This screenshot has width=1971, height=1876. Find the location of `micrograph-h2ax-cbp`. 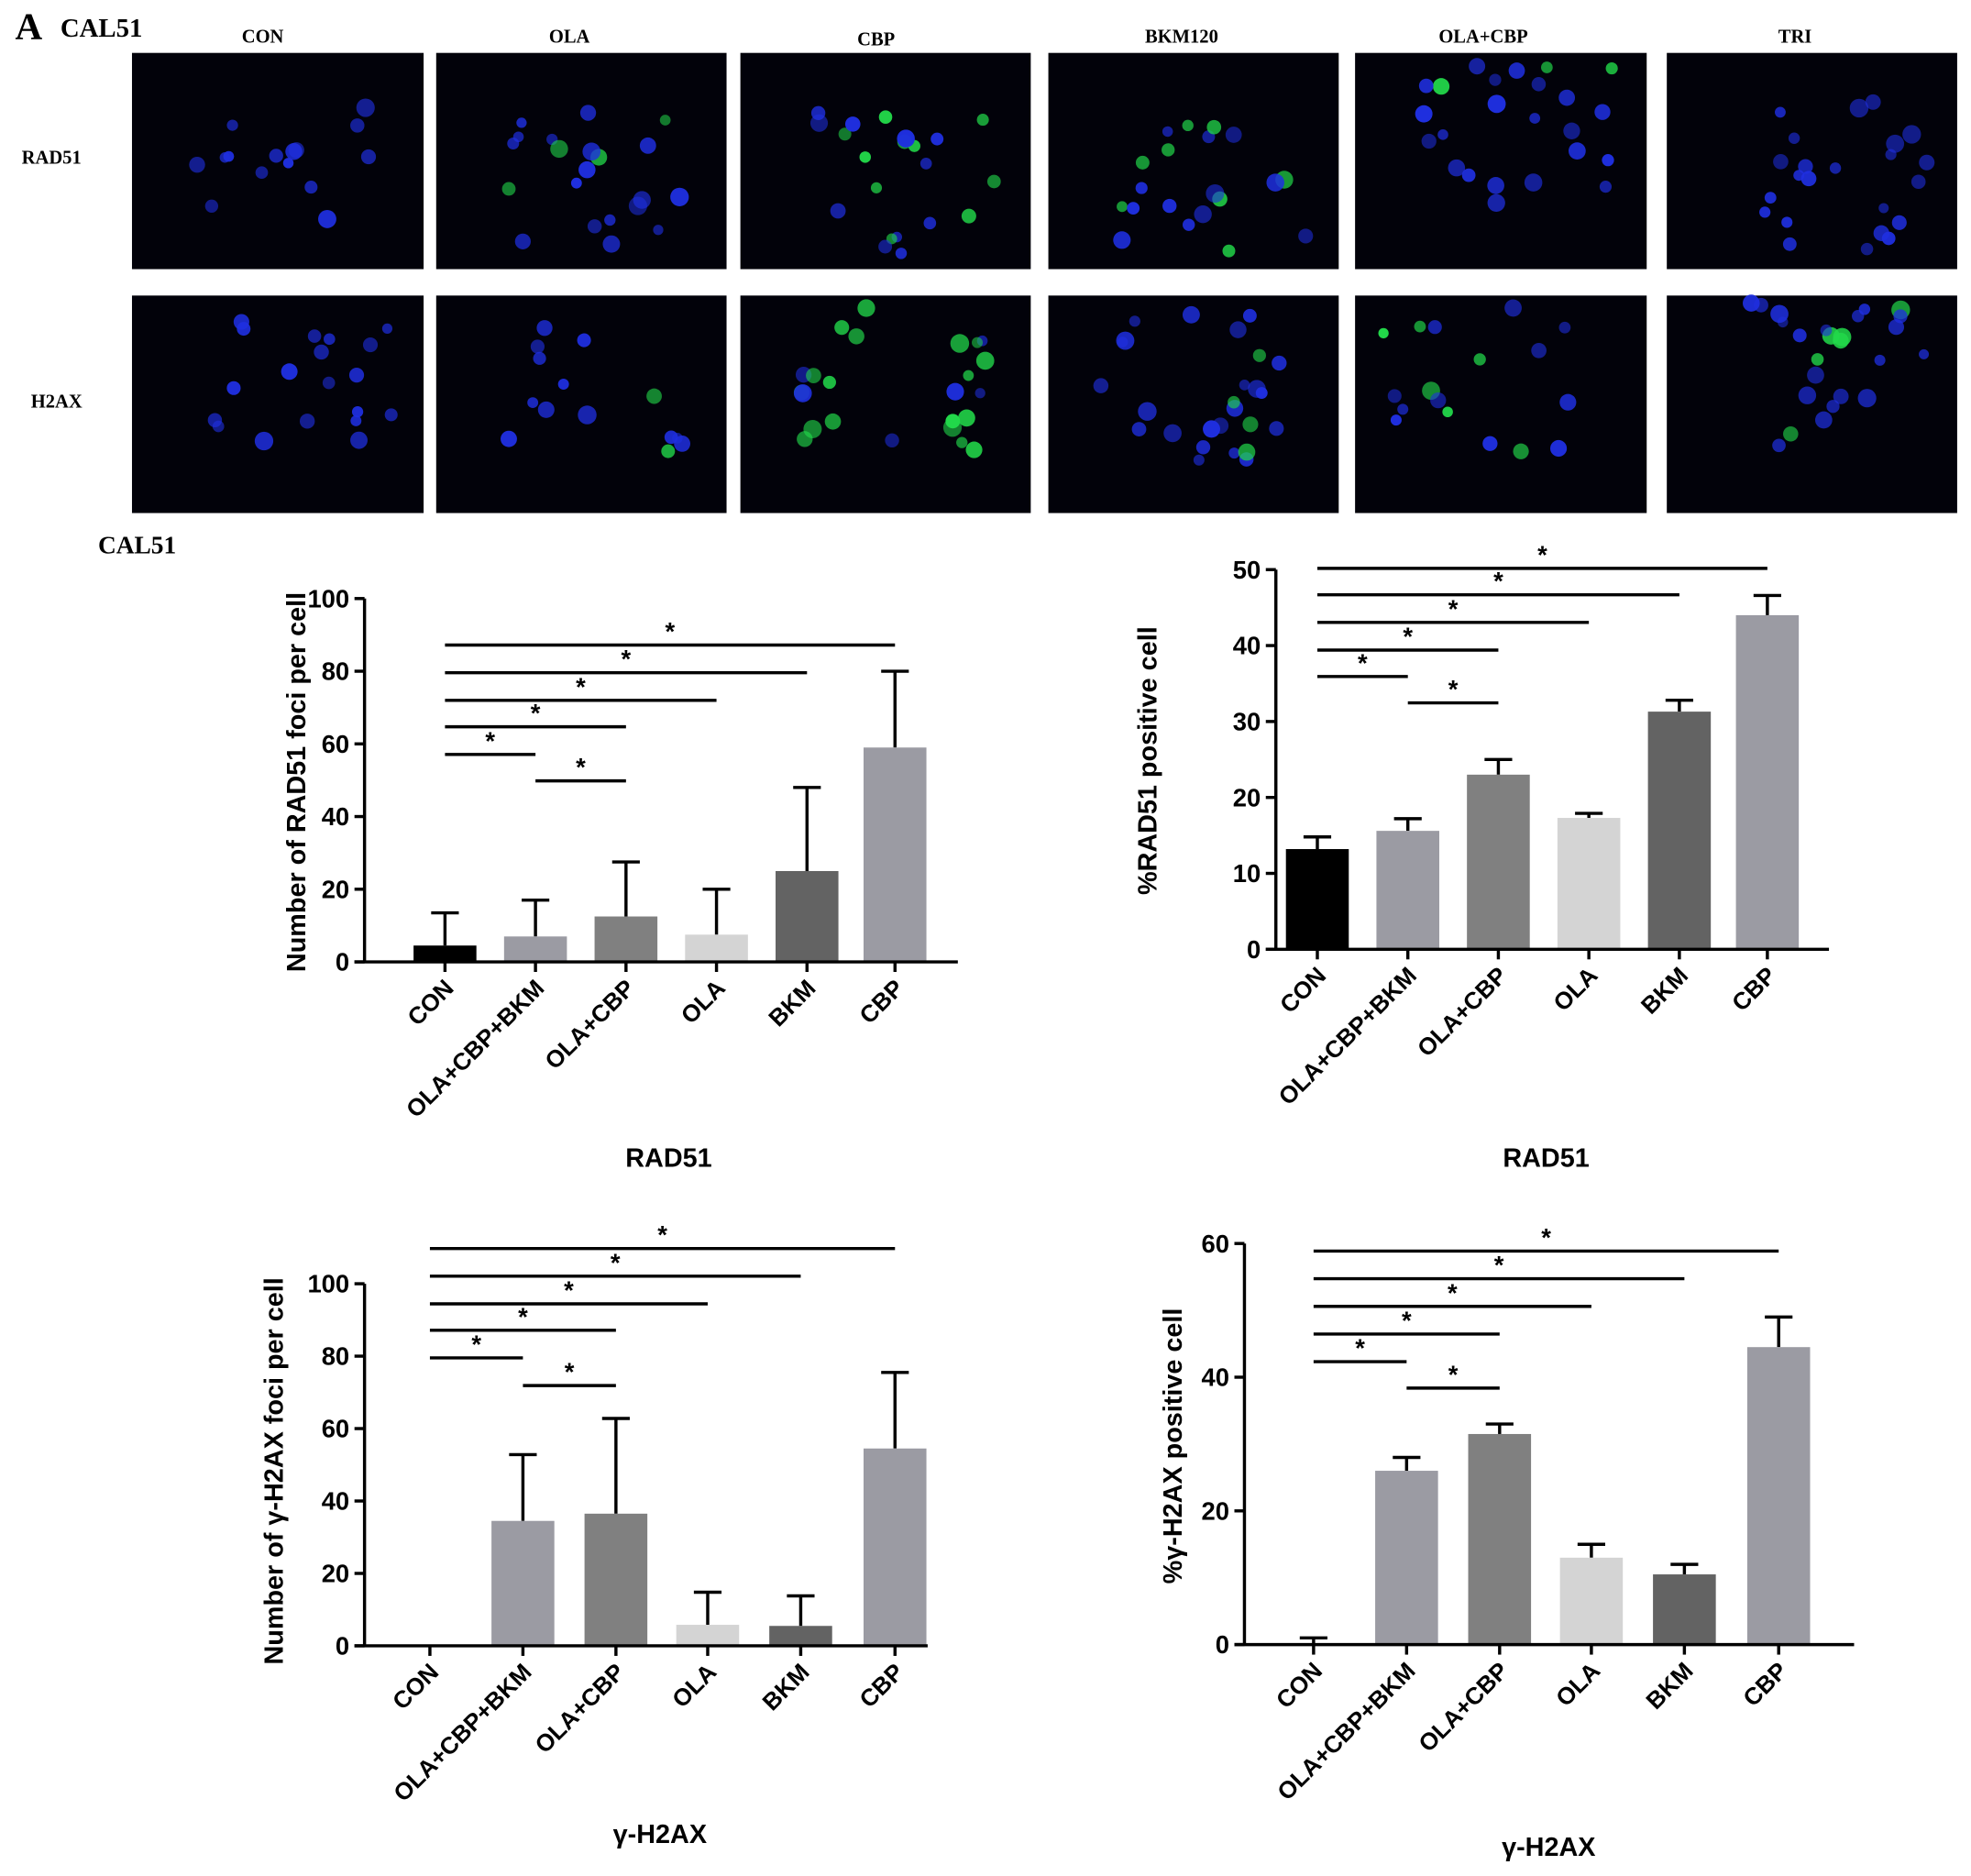

micrograph-h2ax-cbp is located at coordinates (886, 404).